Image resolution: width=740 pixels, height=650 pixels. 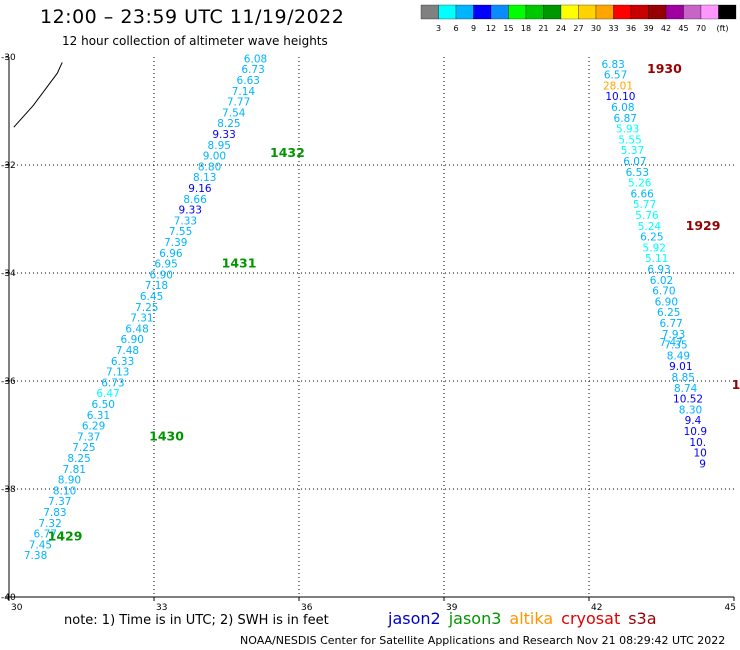 I want to click on pass-time-label: 1431, so click(x=239, y=263).